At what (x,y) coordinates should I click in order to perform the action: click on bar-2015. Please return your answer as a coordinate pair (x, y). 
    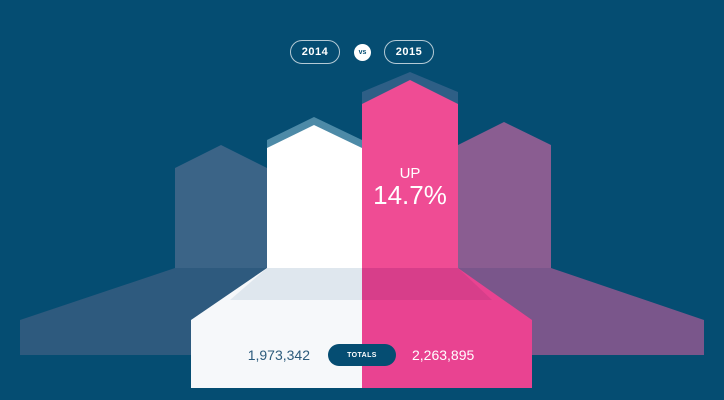
    Looking at the image, I should click on (410, 174).